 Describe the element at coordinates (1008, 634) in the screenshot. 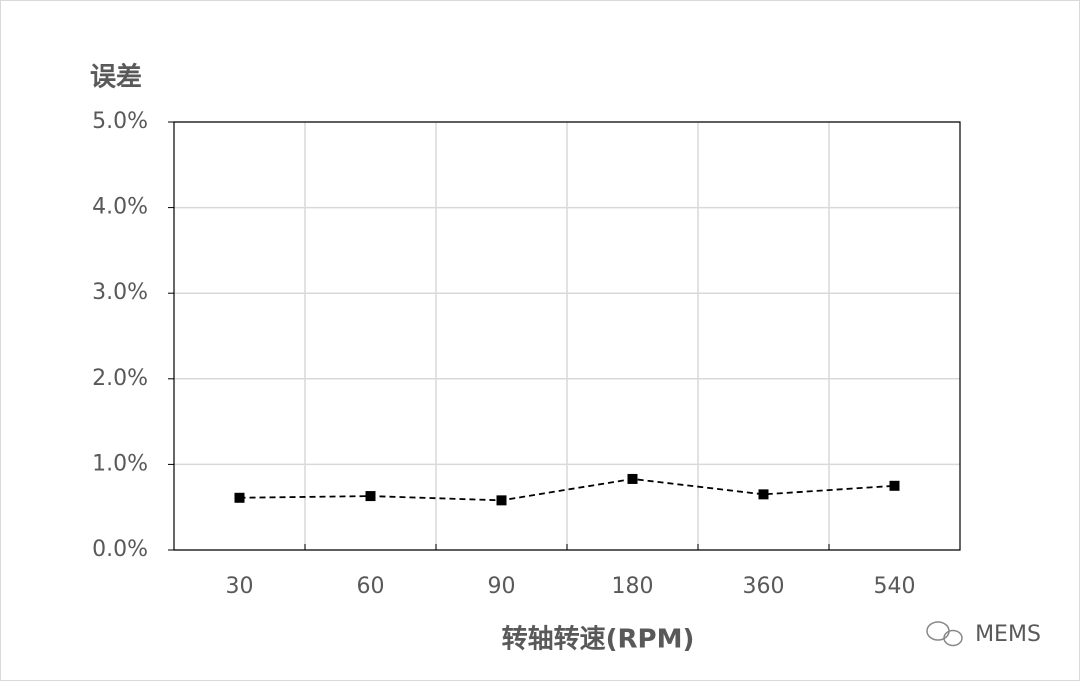

I see `watermark: MEMS` at that location.